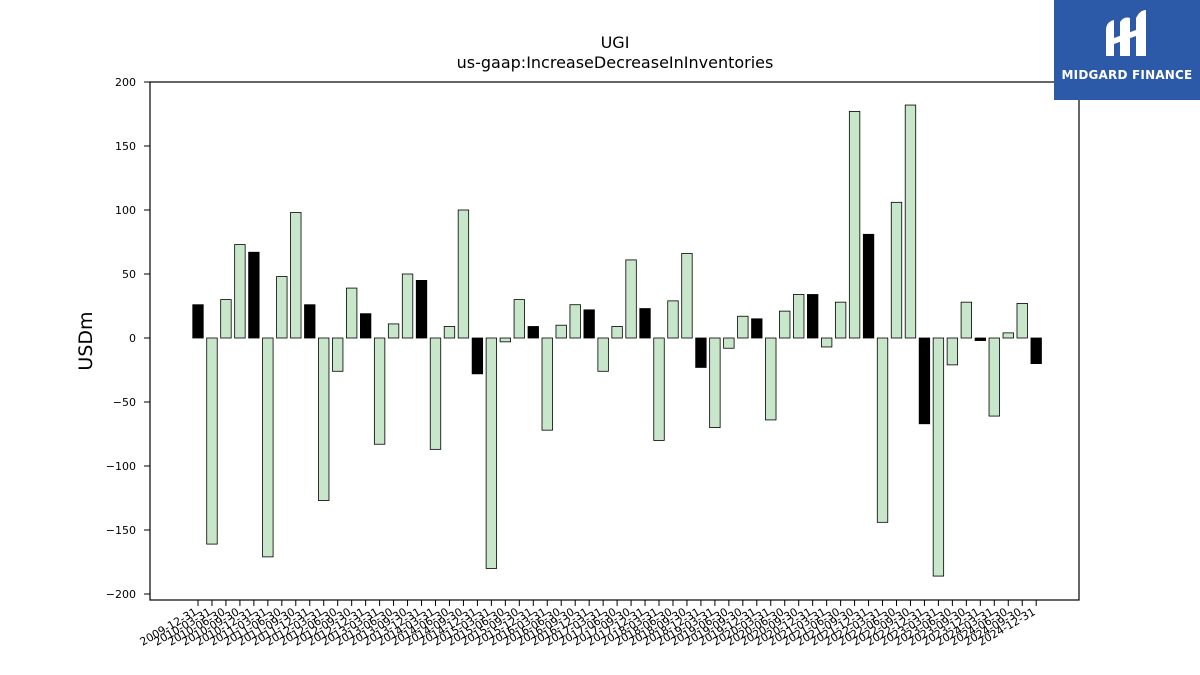 This screenshot has height=675, width=1200. Describe the element at coordinates (124, 402) in the screenshot. I see `y-tick-label: −50` at that location.